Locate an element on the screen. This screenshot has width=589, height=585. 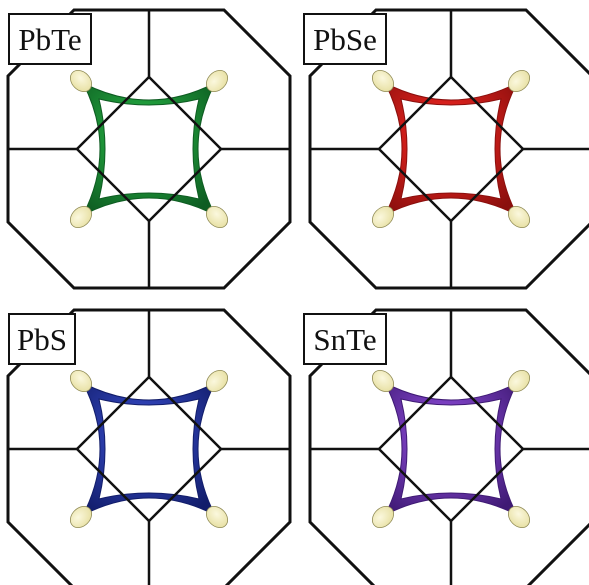
panel-label: PbSe is located at coordinates (345, 39).